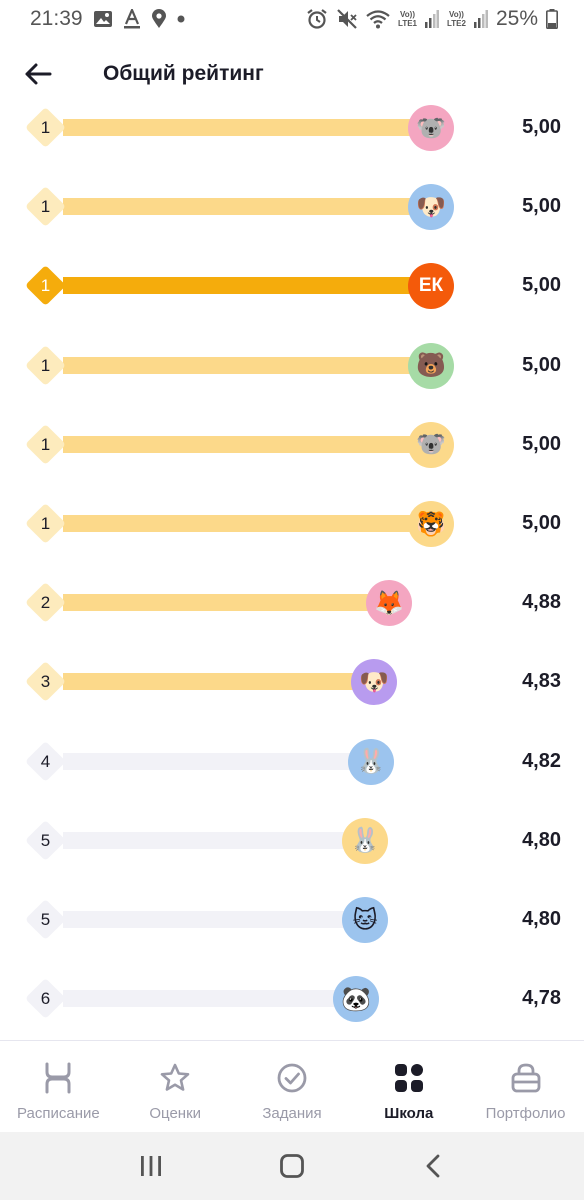 The width and height of the screenshot is (584, 1200). I want to click on rank-number: 3, so click(45, 682).